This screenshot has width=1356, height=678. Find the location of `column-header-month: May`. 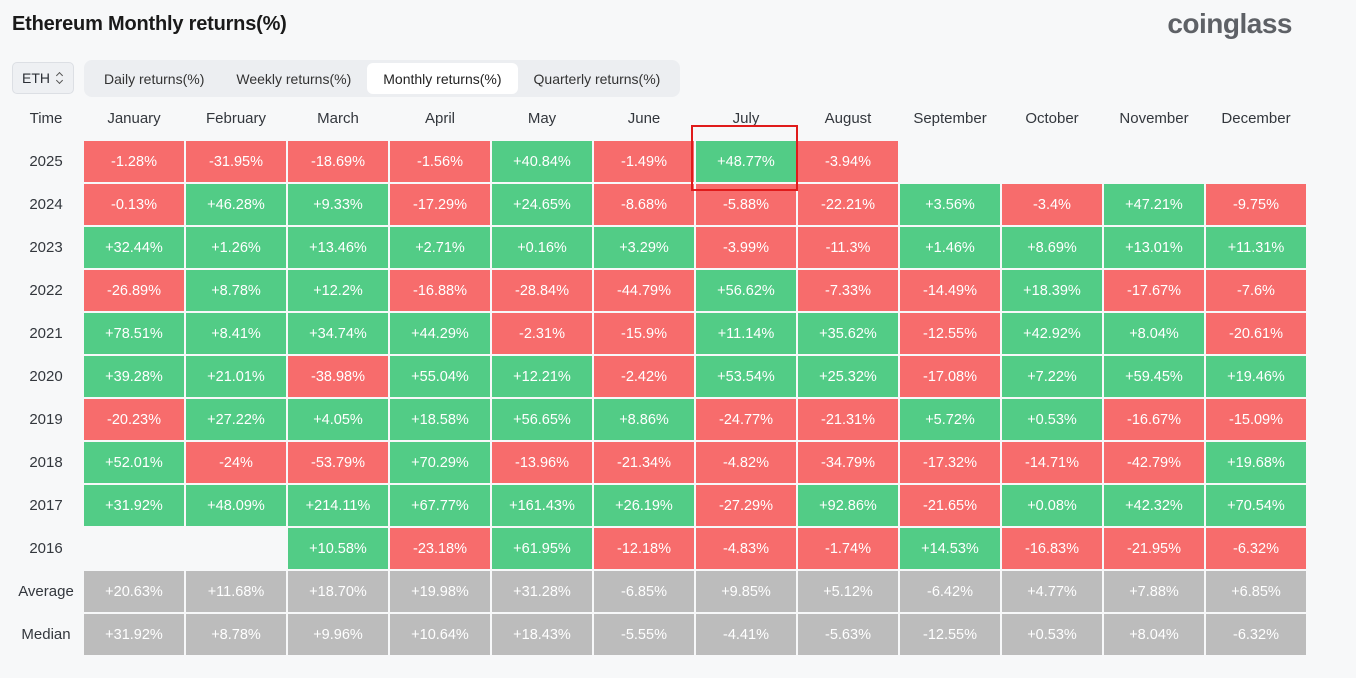

column-header-month: May is located at coordinates (542, 118).